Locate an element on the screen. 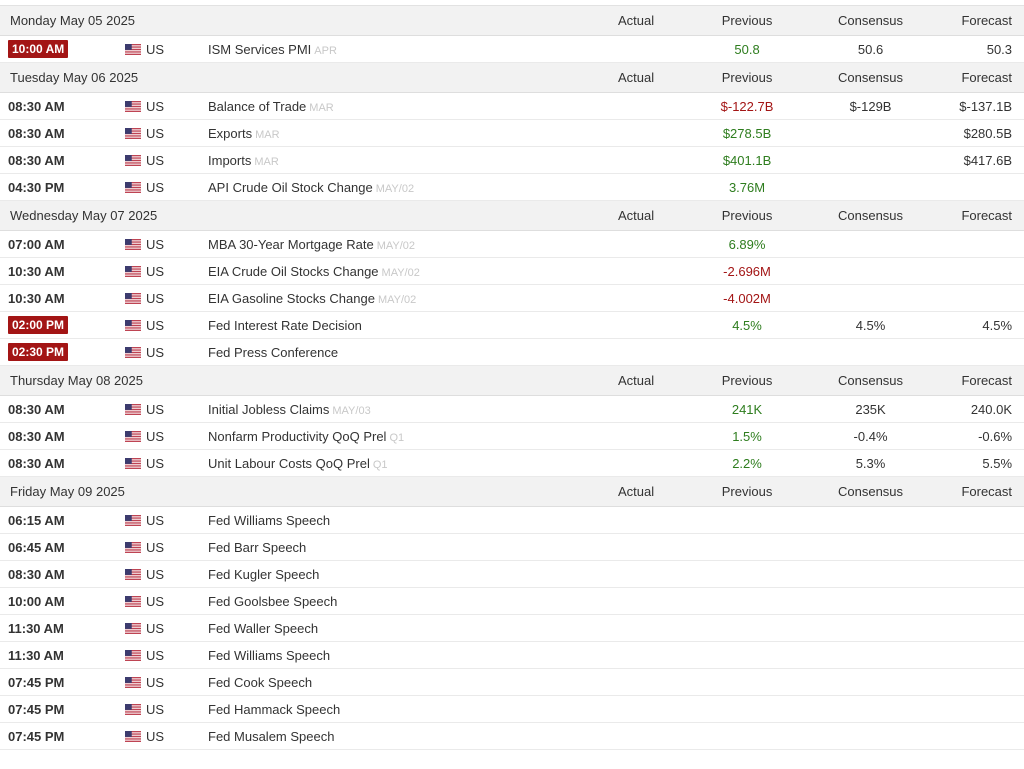 Image resolution: width=1024 pixels, height=769 pixels. event-name: EIA Crude Oil Stocks Change is located at coordinates (293, 271).